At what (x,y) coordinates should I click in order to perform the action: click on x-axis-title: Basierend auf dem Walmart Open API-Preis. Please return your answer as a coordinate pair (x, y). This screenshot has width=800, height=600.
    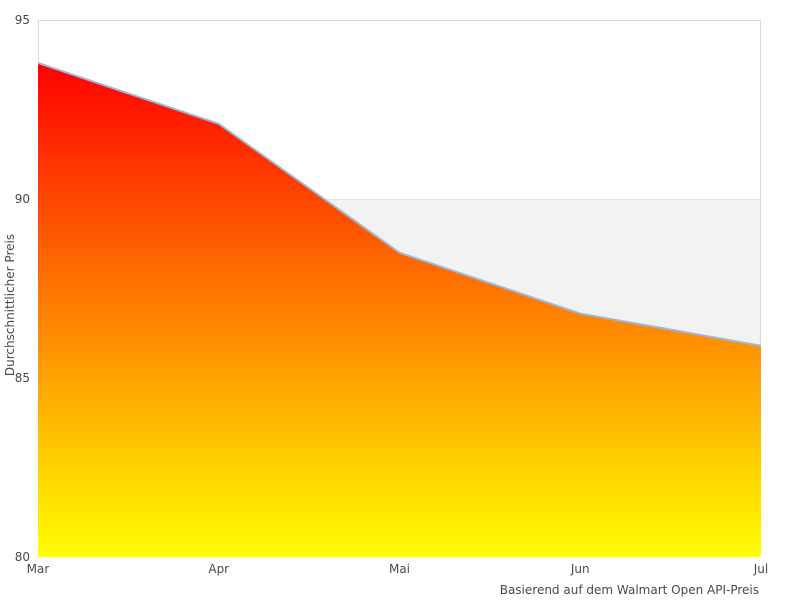
    Looking at the image, I should click on (629, 590).